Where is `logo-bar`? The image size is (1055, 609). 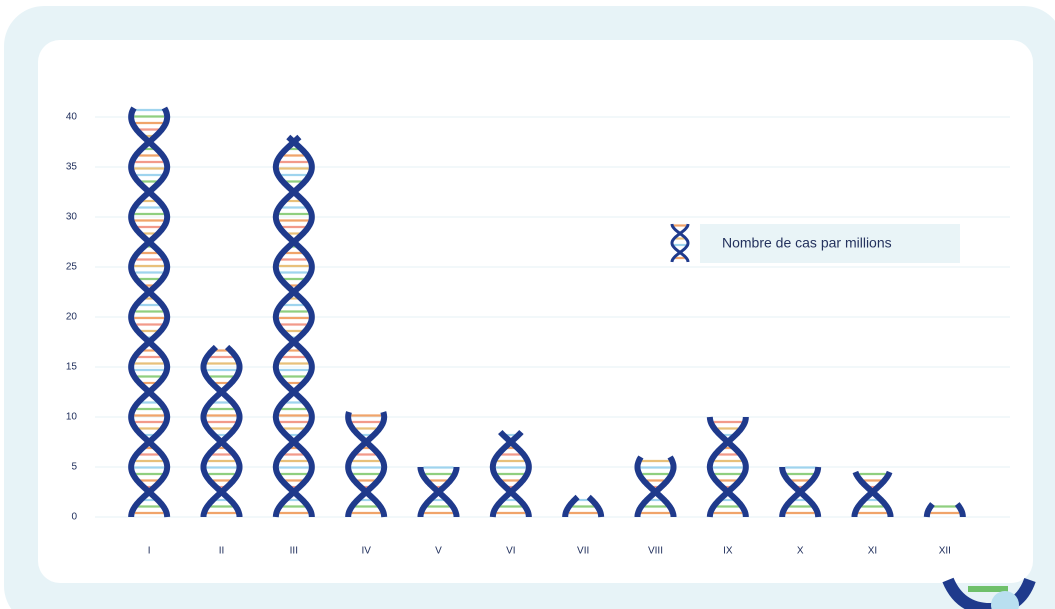 logo-bar is located at coordinates (988, 589).